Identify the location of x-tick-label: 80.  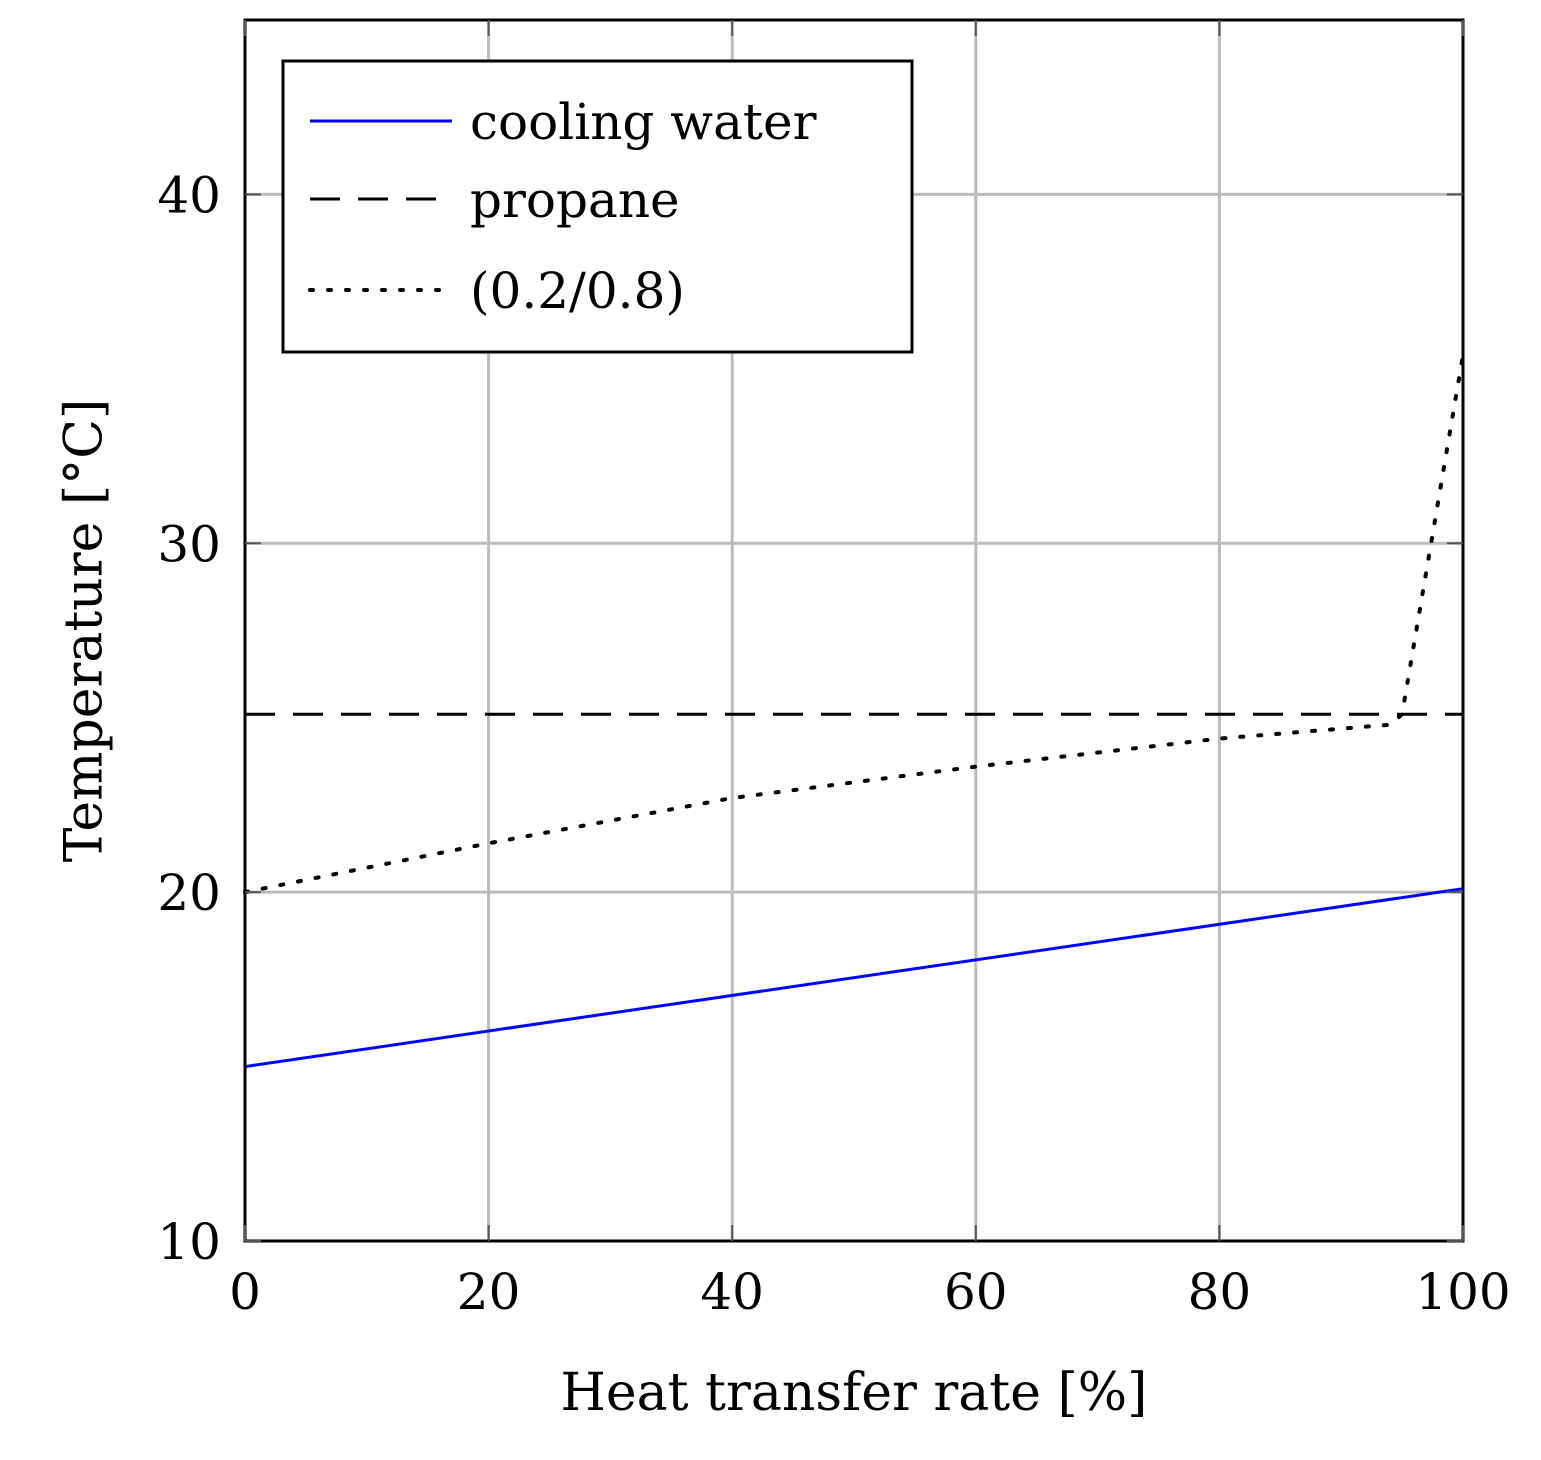
(1220, 1292).